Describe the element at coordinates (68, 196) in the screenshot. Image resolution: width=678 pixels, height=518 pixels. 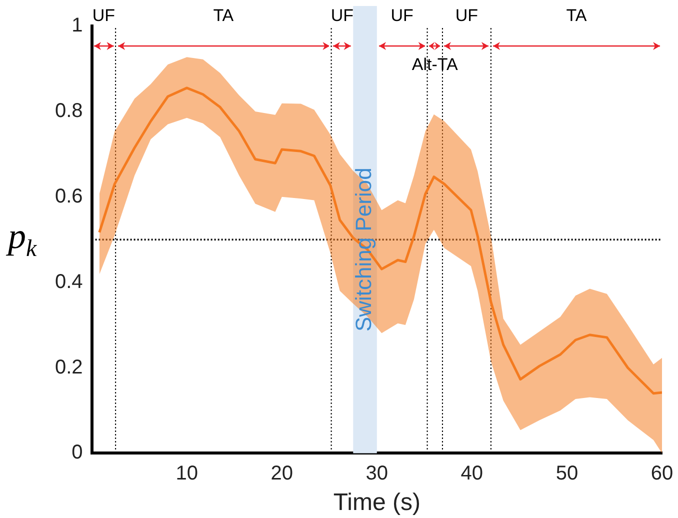
I see `y-tick-label: 0.6` at that location.